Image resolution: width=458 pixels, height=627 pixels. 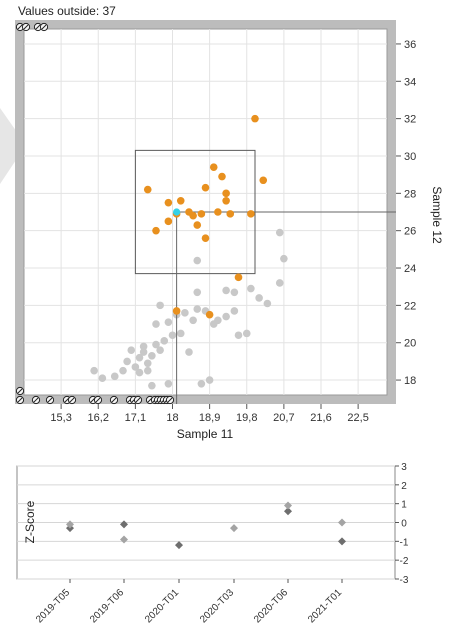 What do you see at coordinates (206, 525) in the screenshot?
I see `zscore-points` at bounding box center [206, 525].